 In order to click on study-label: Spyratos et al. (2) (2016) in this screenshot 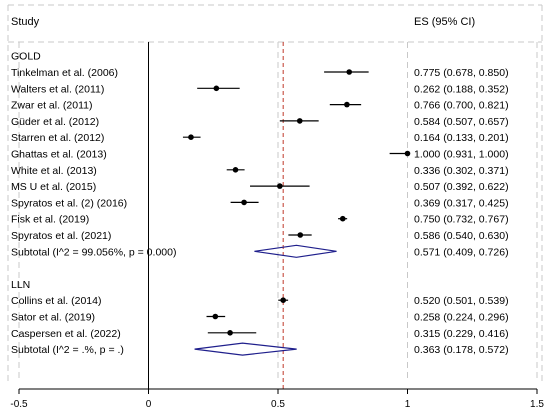, I will do `click(69, 203)`.